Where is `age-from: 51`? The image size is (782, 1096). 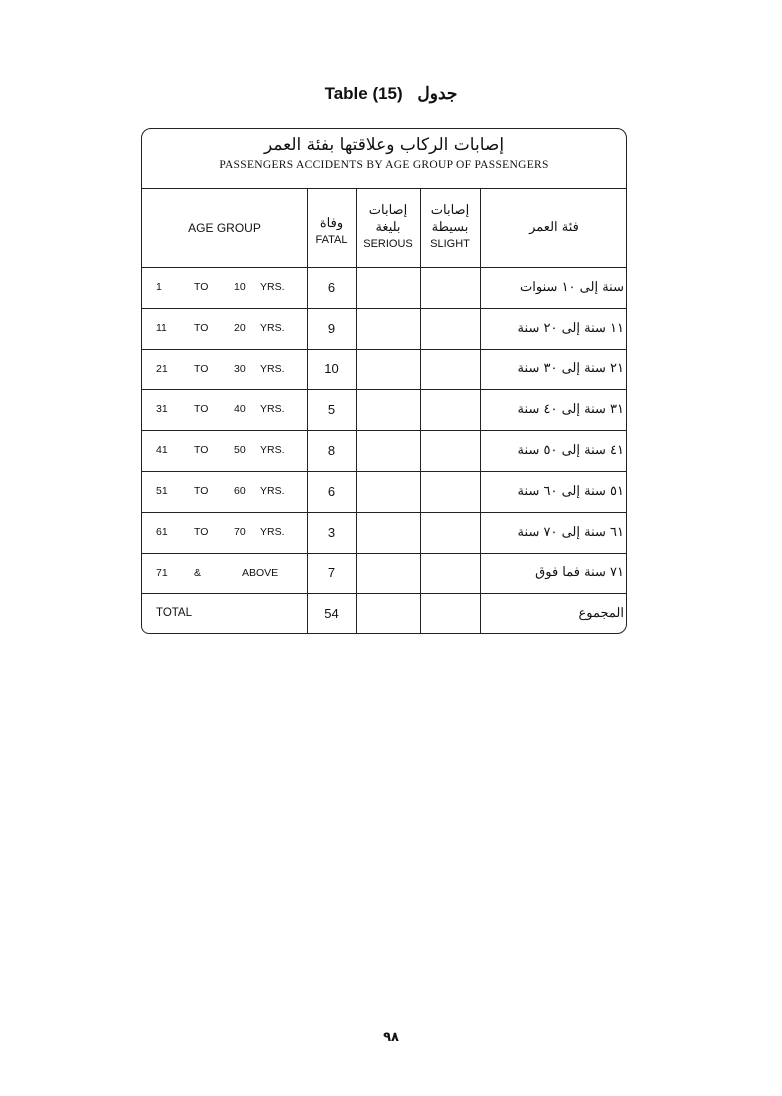 age-from: 51 is located at coordinates (162, 491).